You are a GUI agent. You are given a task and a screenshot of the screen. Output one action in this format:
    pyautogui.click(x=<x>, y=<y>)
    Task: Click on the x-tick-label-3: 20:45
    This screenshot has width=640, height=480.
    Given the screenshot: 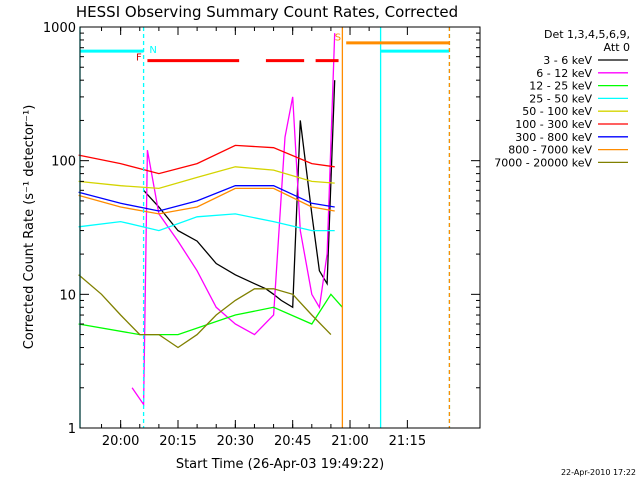 What is the action you would take?
    pyautogui.click(x=292, y=441)
    